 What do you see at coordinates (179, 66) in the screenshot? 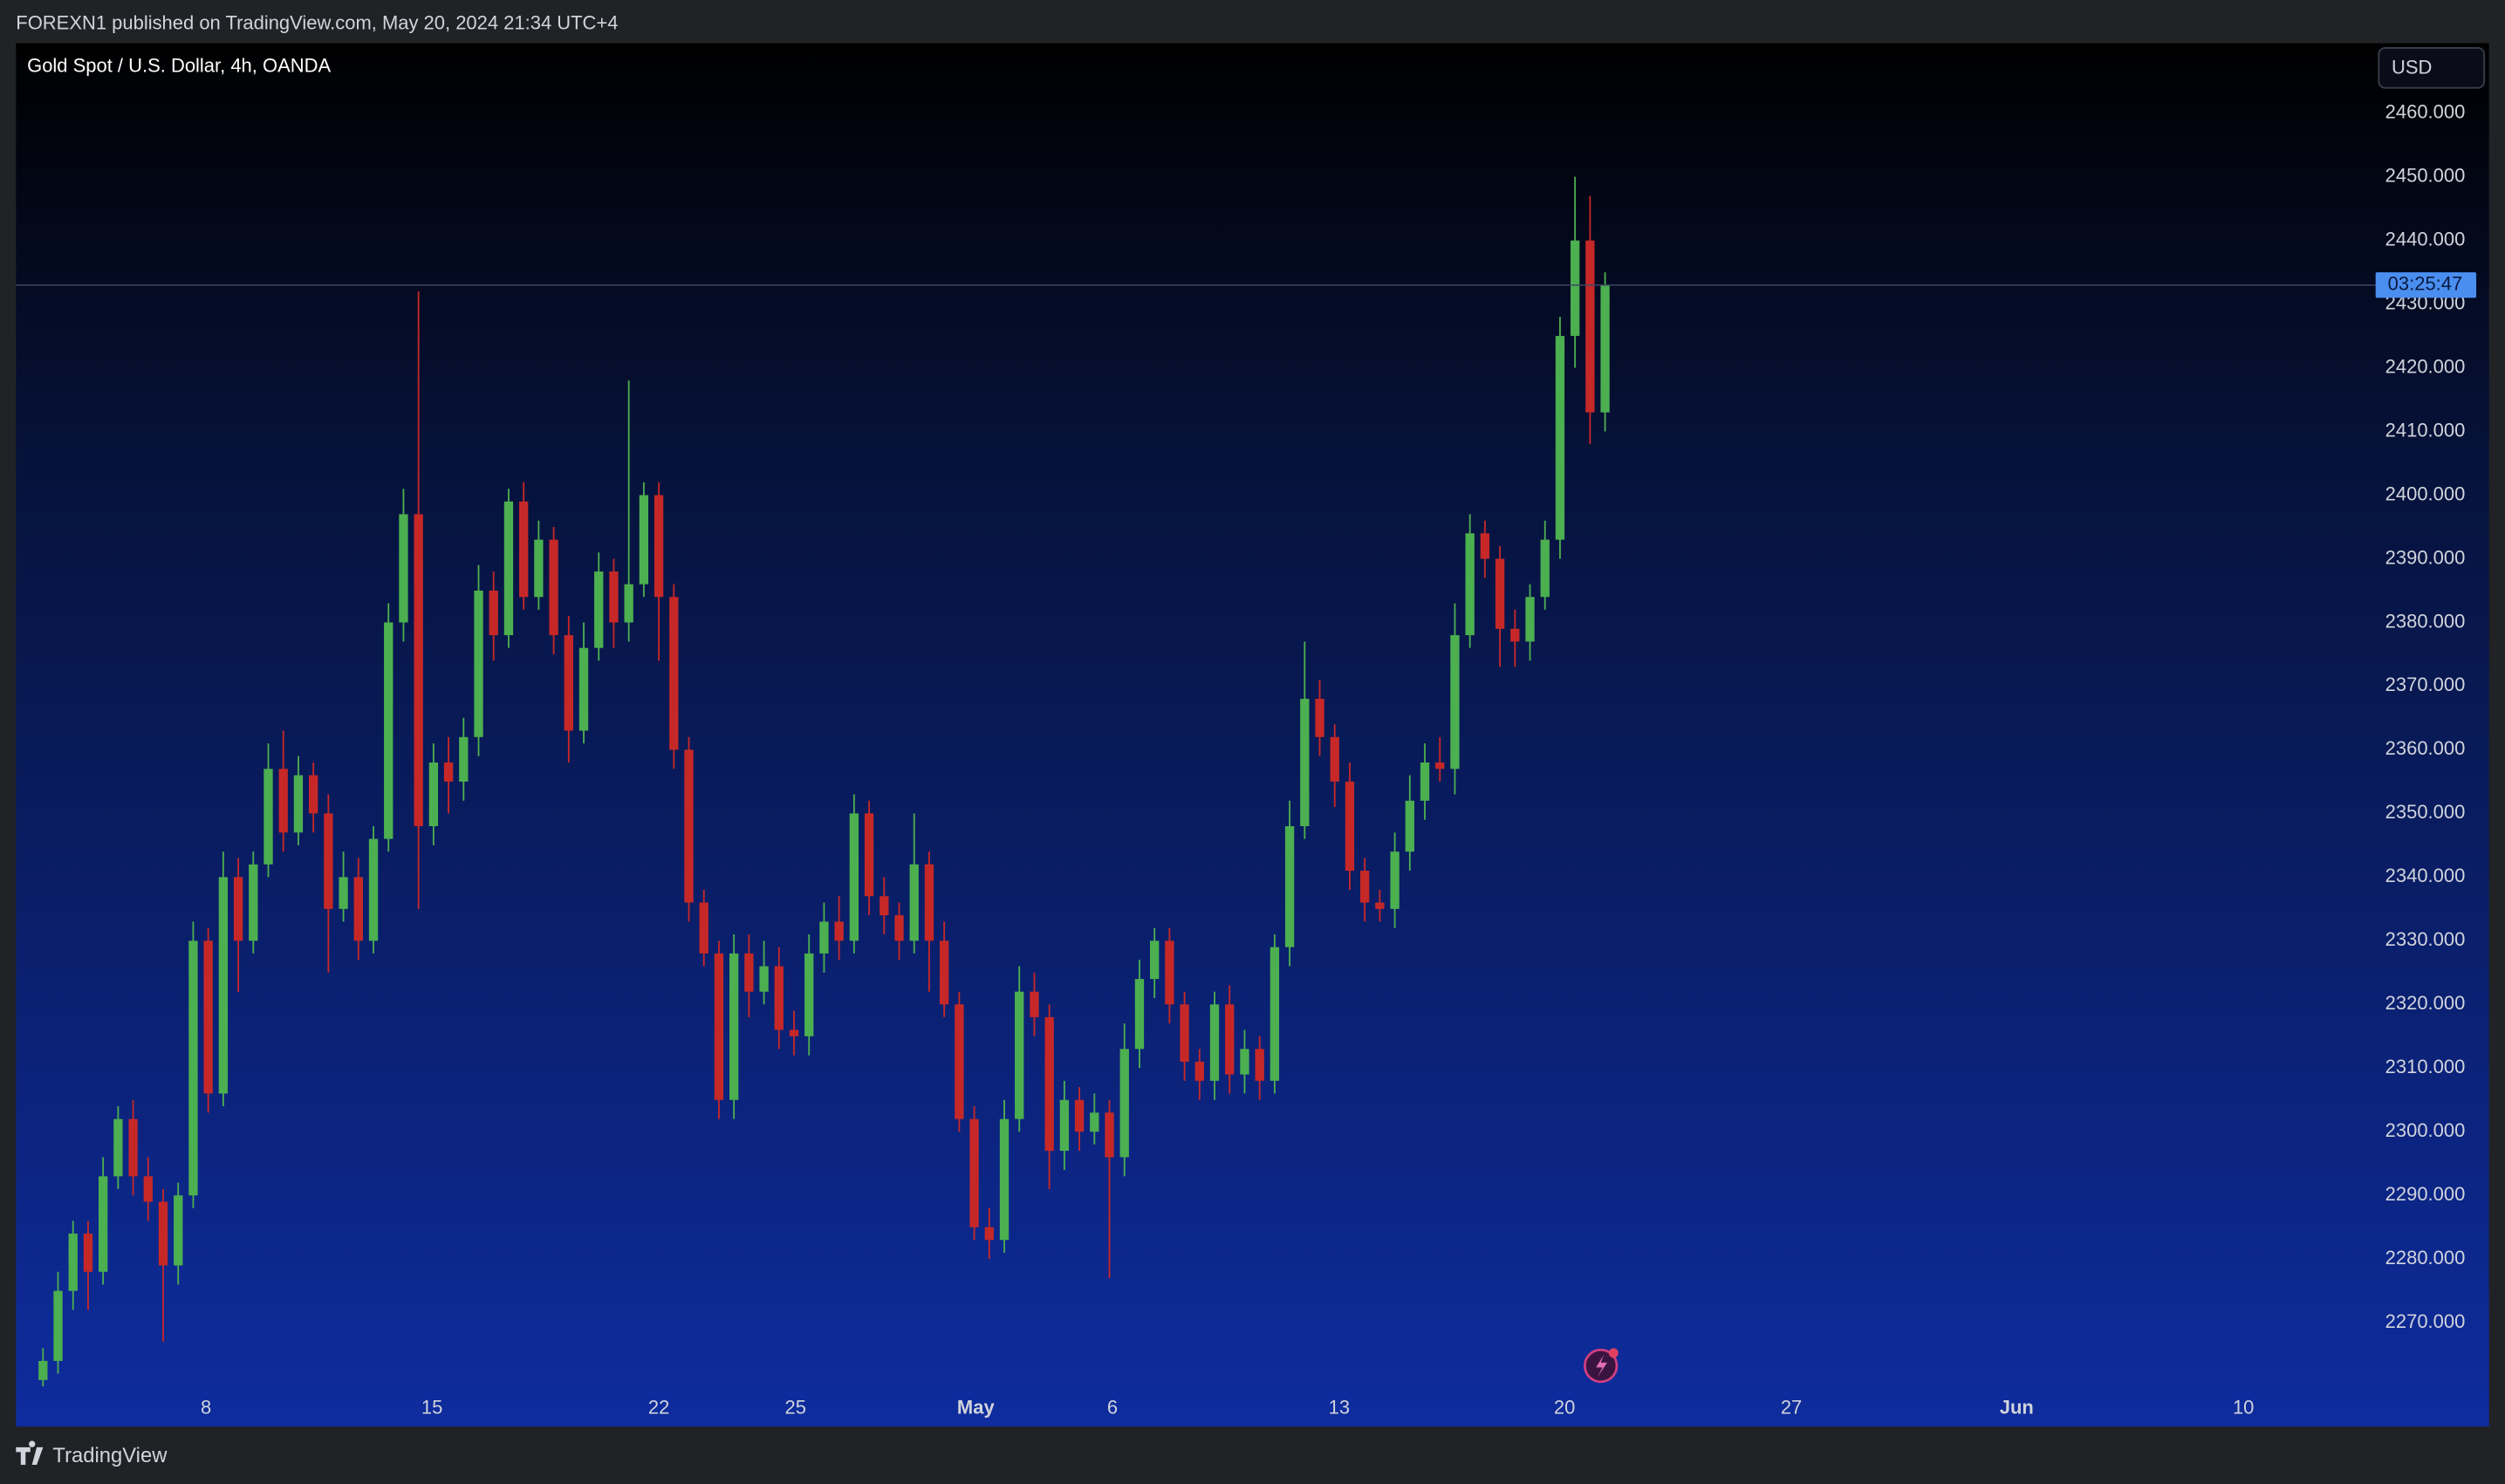
I see `symbol-title: Gold Spot / U.S. Dollar, 4h, OANDA` at bounding box center [179, 66].